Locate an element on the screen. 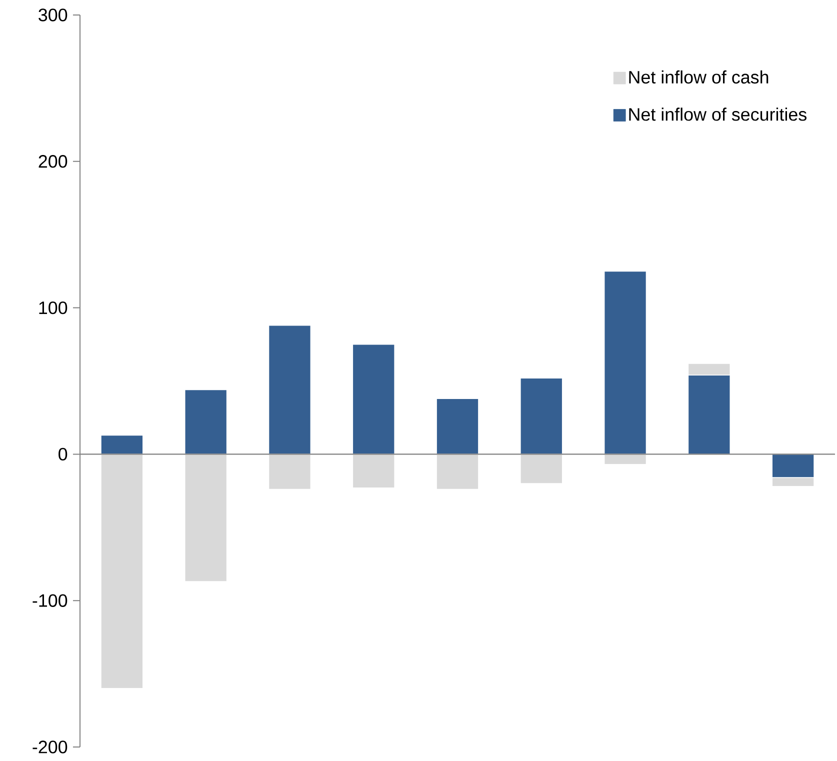  y-tick-label: 100 is located at coordinates (53, 307).